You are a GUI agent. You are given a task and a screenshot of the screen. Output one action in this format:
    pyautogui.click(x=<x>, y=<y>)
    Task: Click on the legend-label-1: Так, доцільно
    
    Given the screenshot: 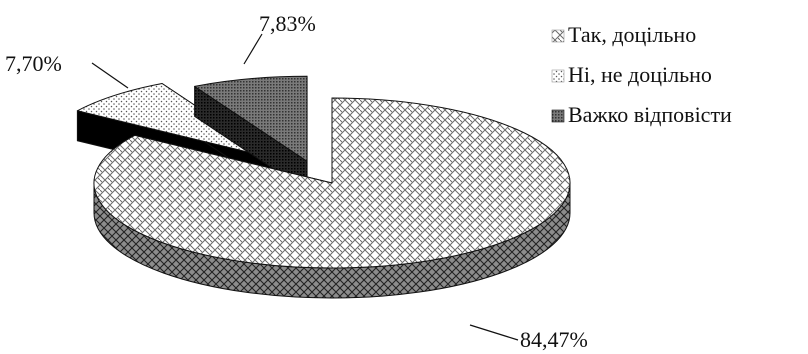 What is the action you would take?
    pyautogui.click(x=632, y=34)
    